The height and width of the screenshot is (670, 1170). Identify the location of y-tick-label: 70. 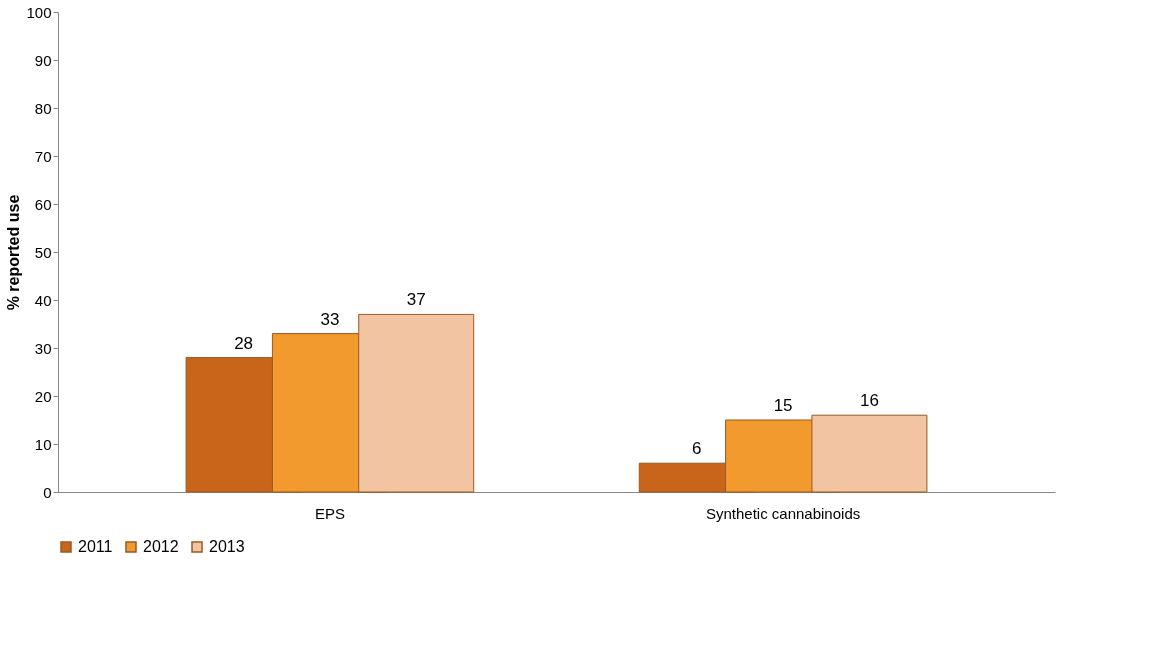
(43, 156).